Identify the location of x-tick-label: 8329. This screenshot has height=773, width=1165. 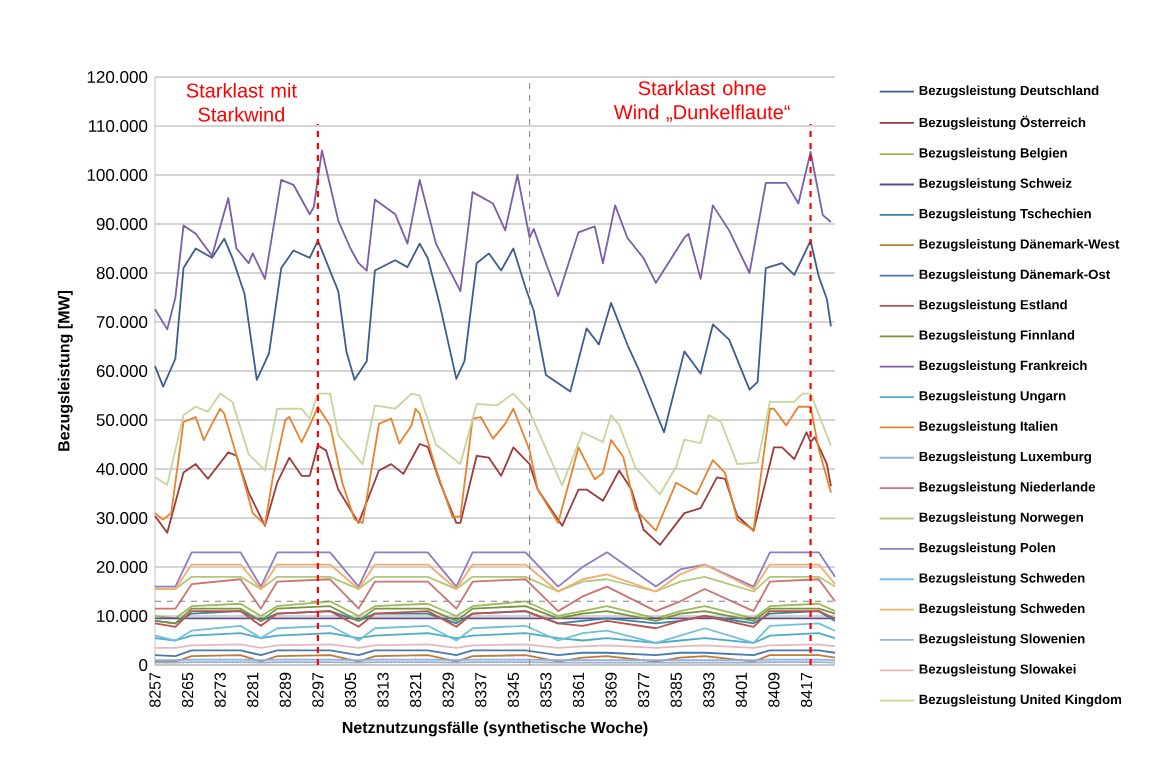
(448, 689).